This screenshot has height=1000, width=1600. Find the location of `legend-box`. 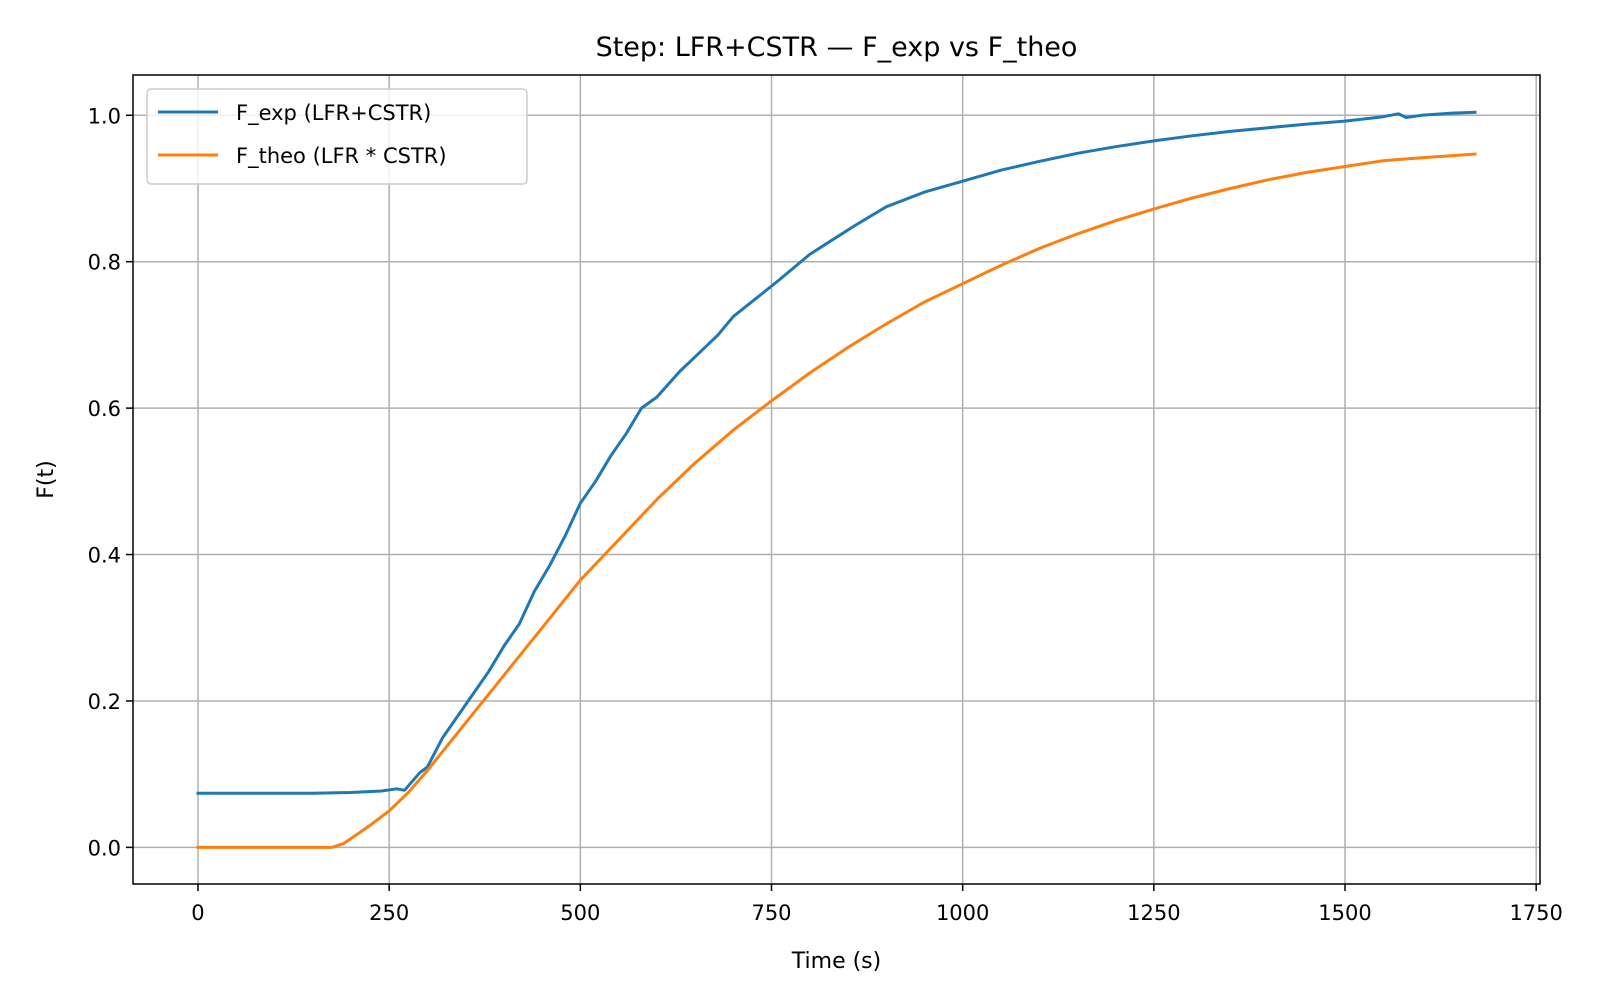

legend-box is located at coordinates (337, 136).